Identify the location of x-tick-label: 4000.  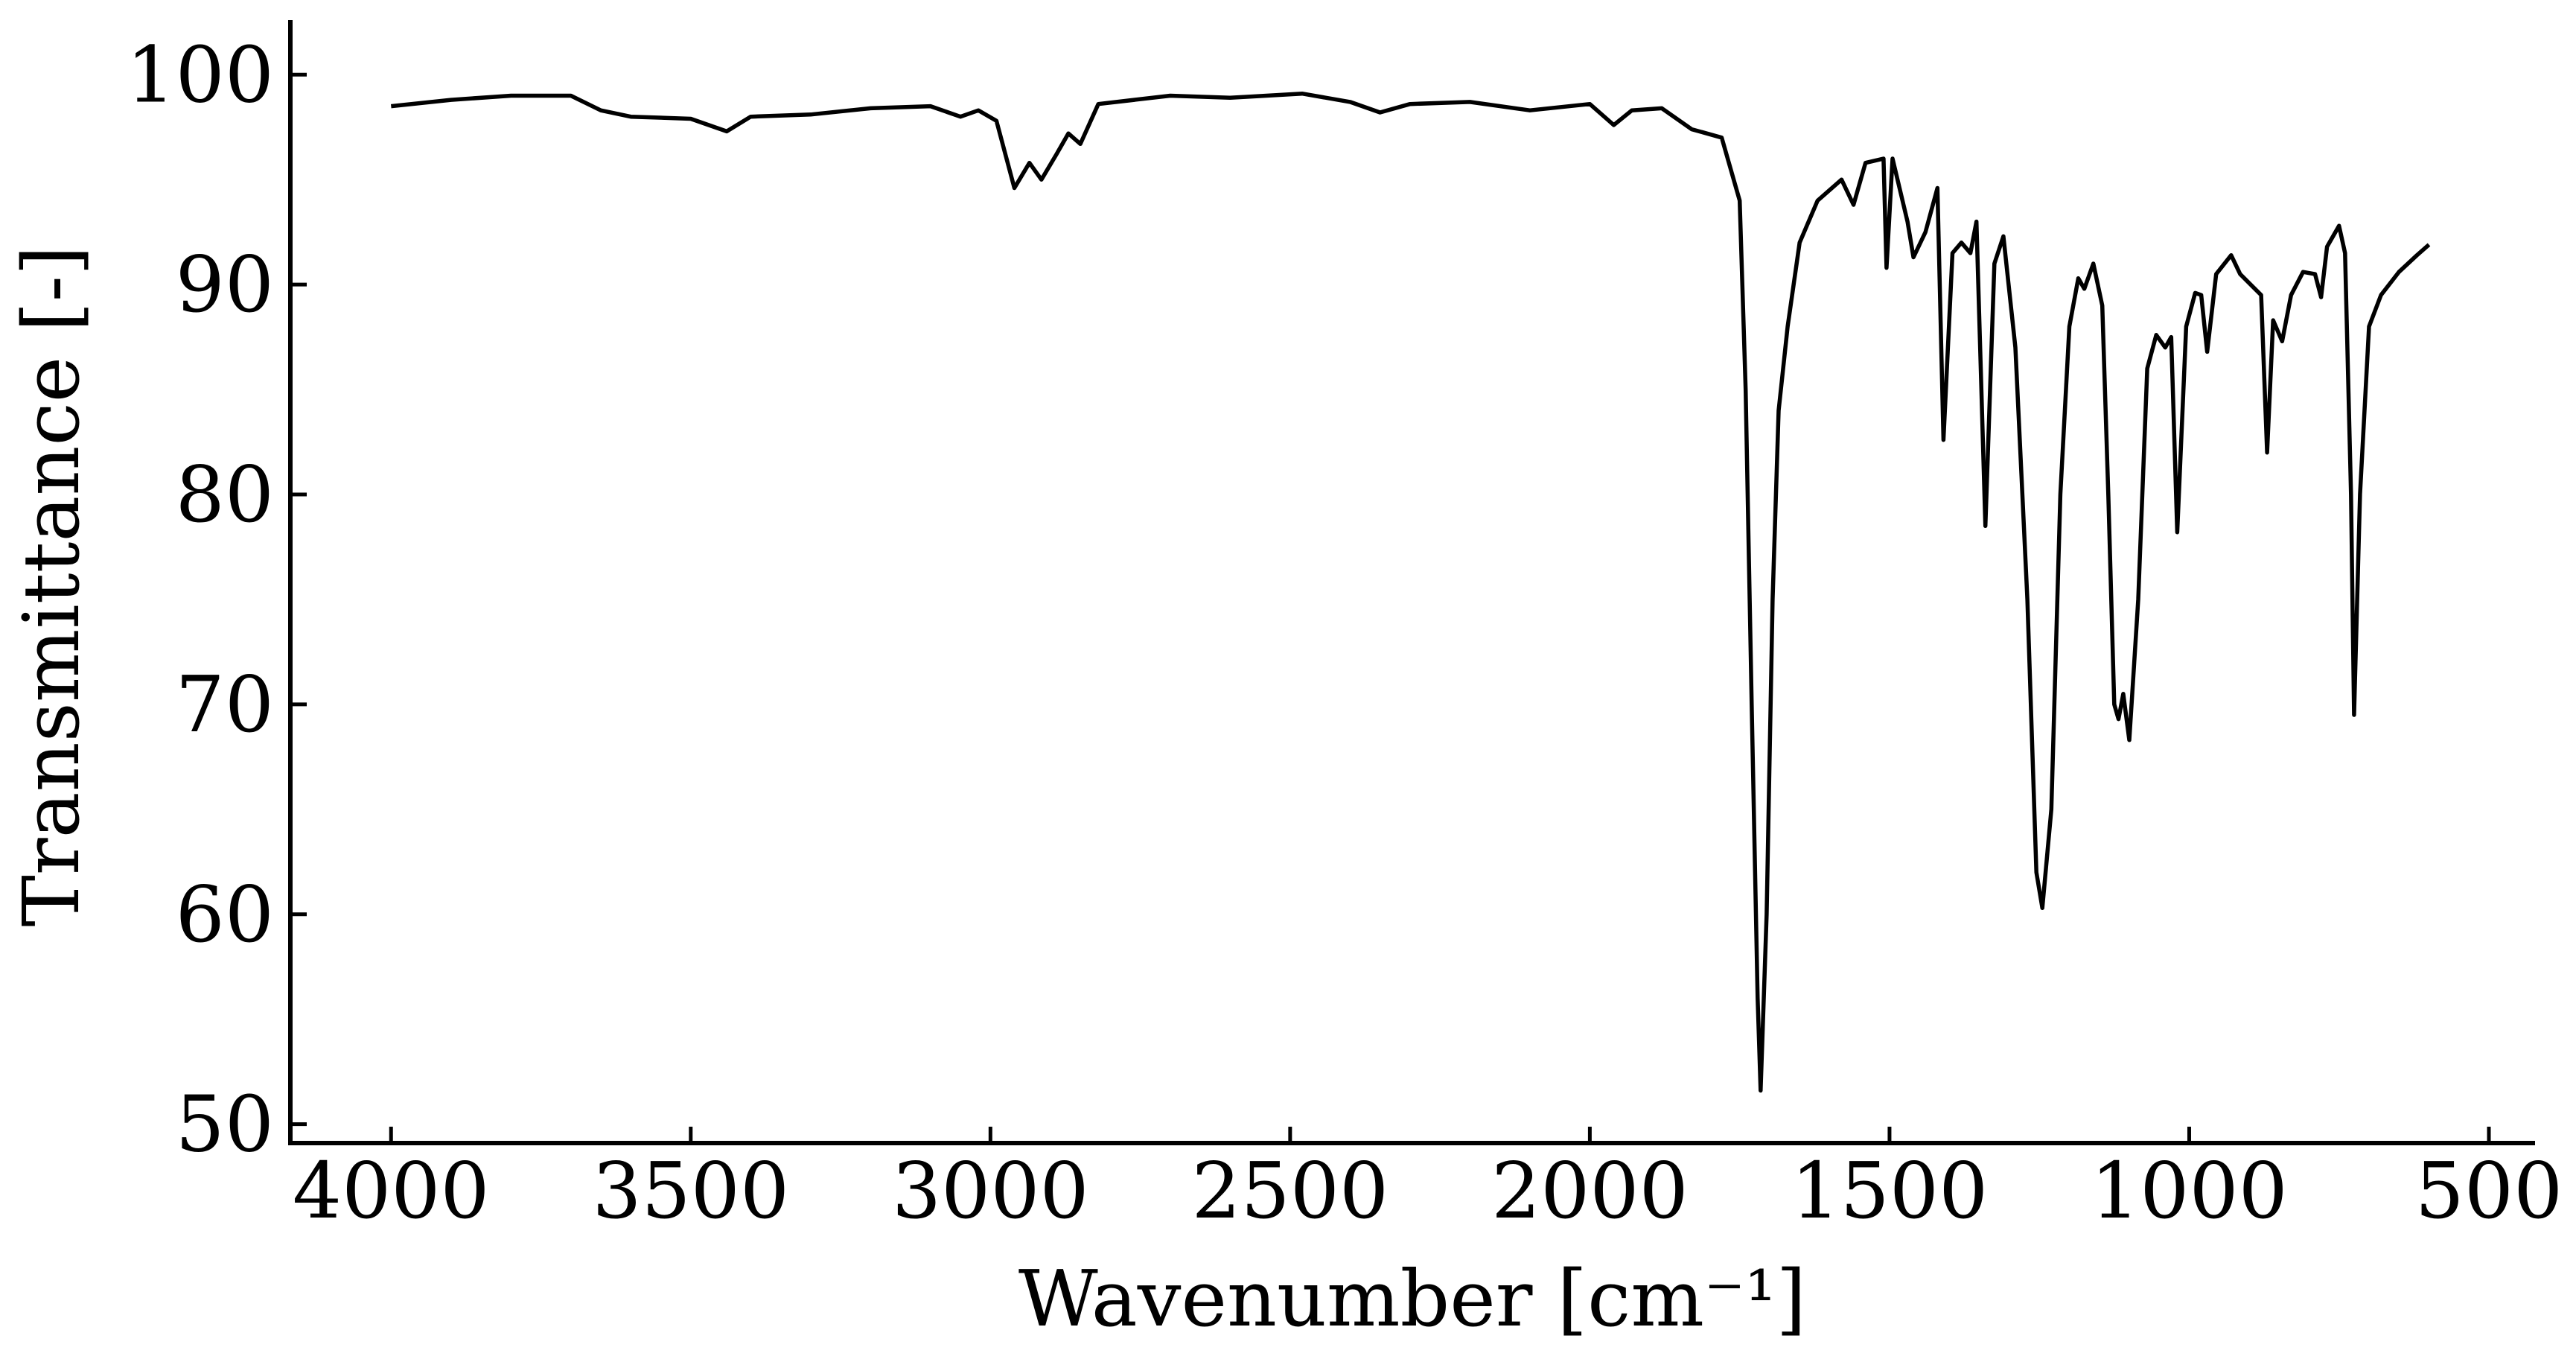
(391, 1190).